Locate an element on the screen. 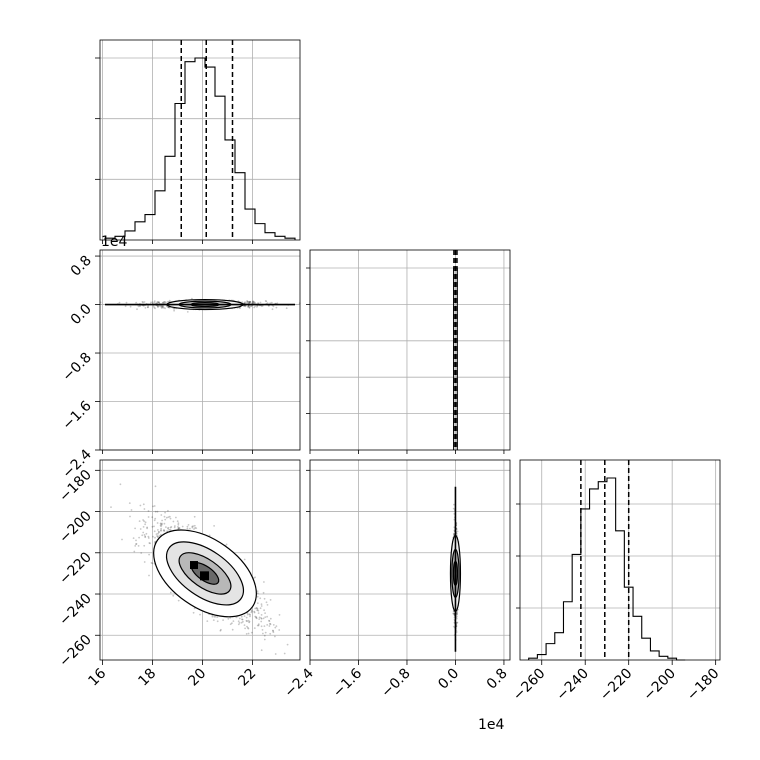 The width and height of the screenshot is (760, 760). y-tick-label: −260 is located at coordinates (75, 651).